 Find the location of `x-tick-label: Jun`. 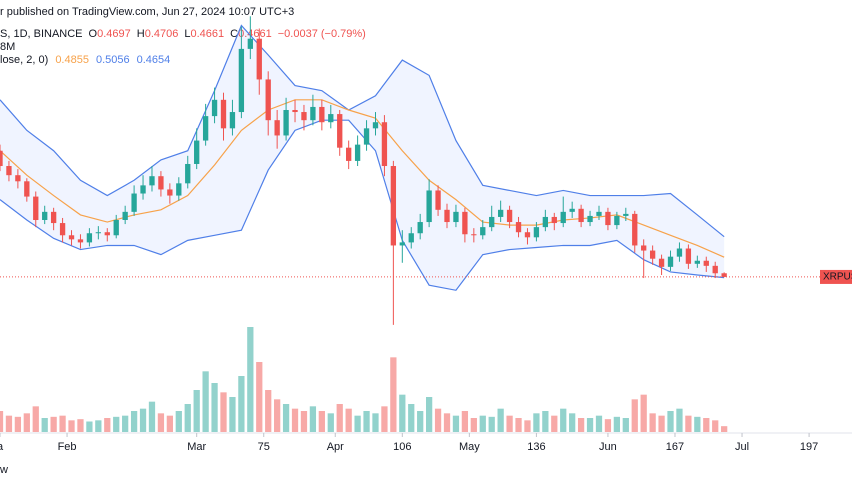

x-tick-label: Jun is located at coordinates (608, 447).